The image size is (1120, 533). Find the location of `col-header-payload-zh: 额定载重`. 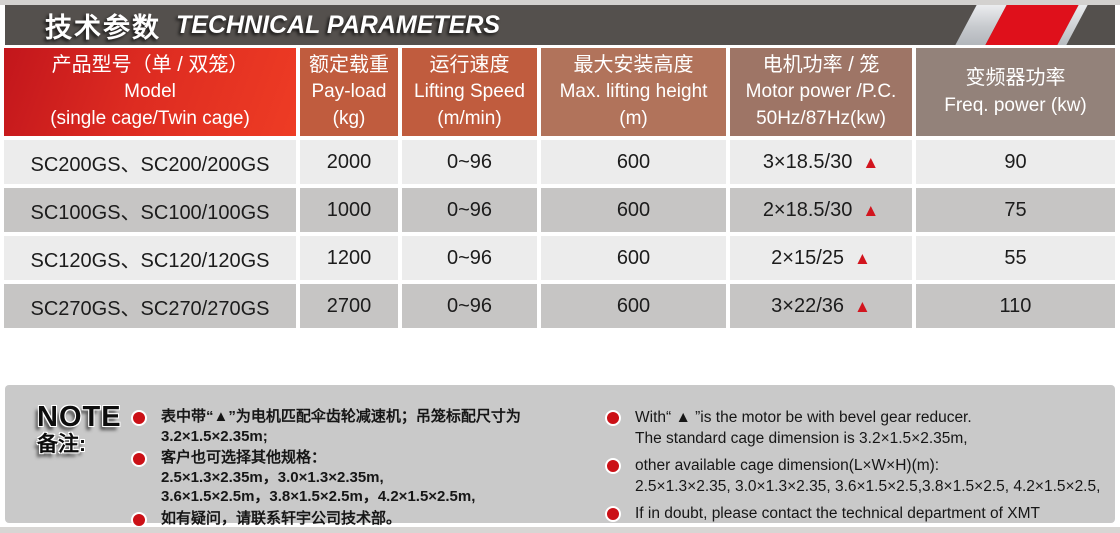

col-header-payload-zh: 额定载重 is located at coordinates (349, 64).